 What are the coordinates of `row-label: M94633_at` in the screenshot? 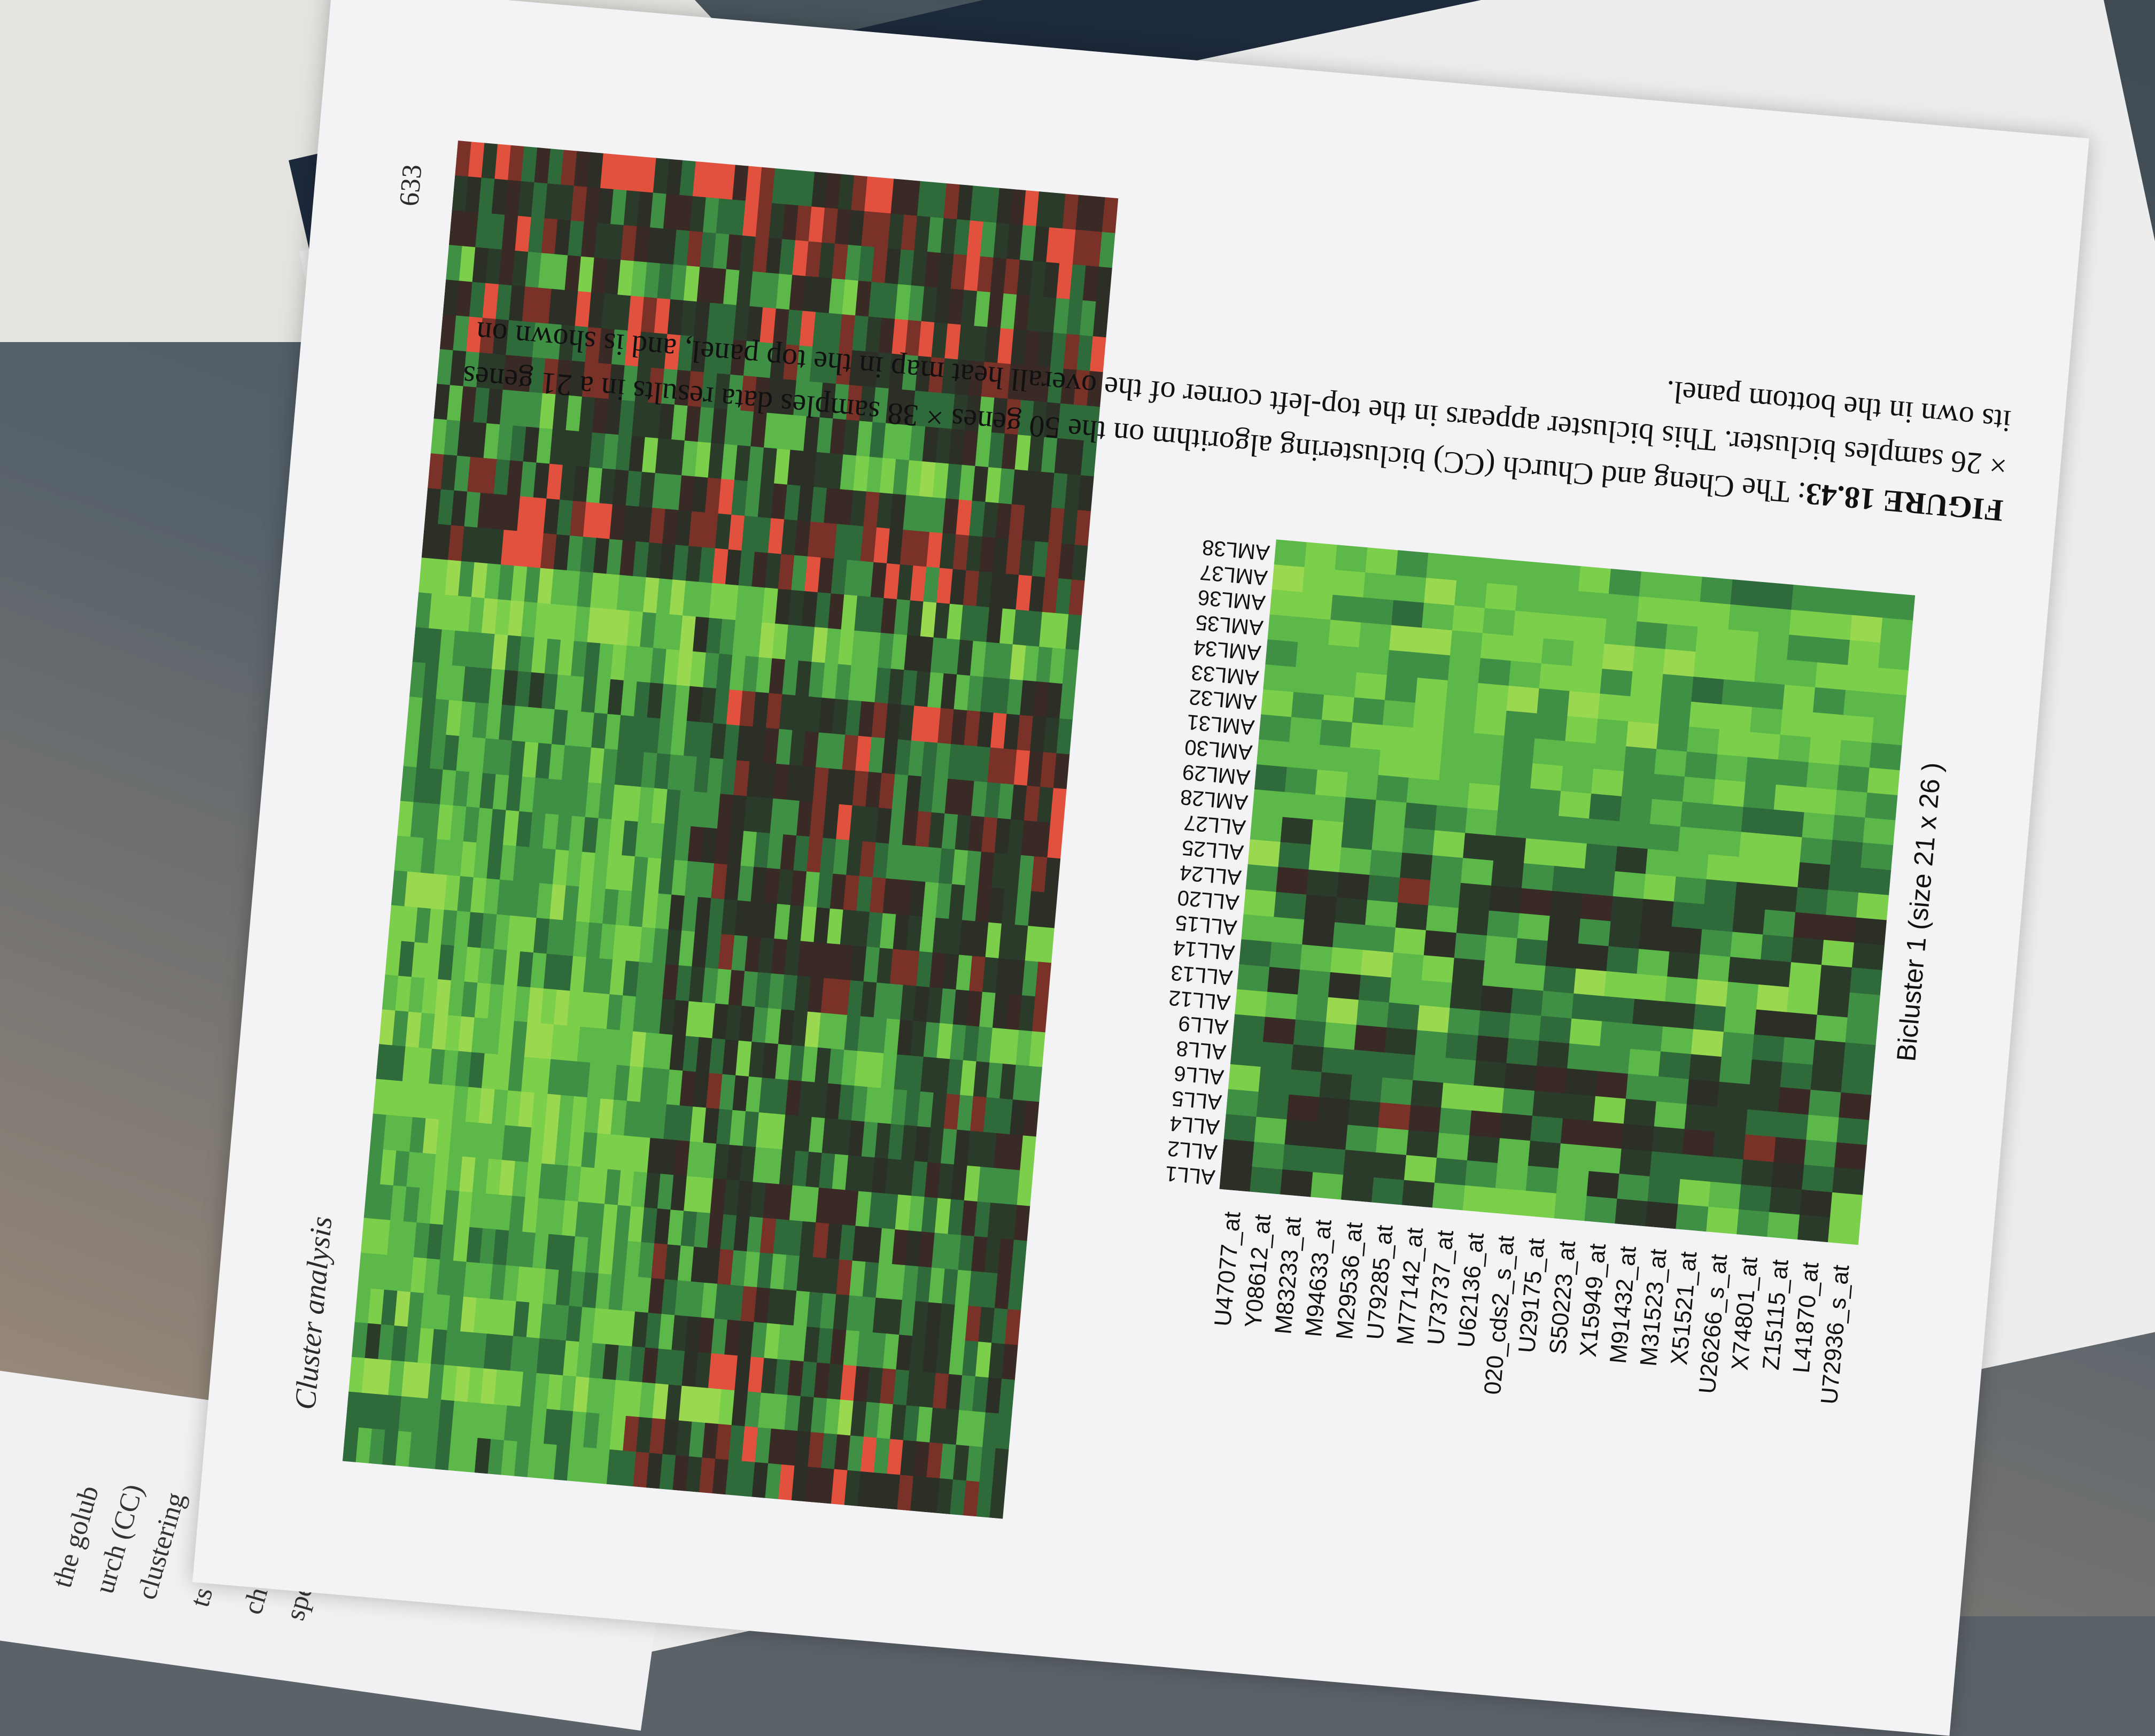 It's located at (1319, 1278).